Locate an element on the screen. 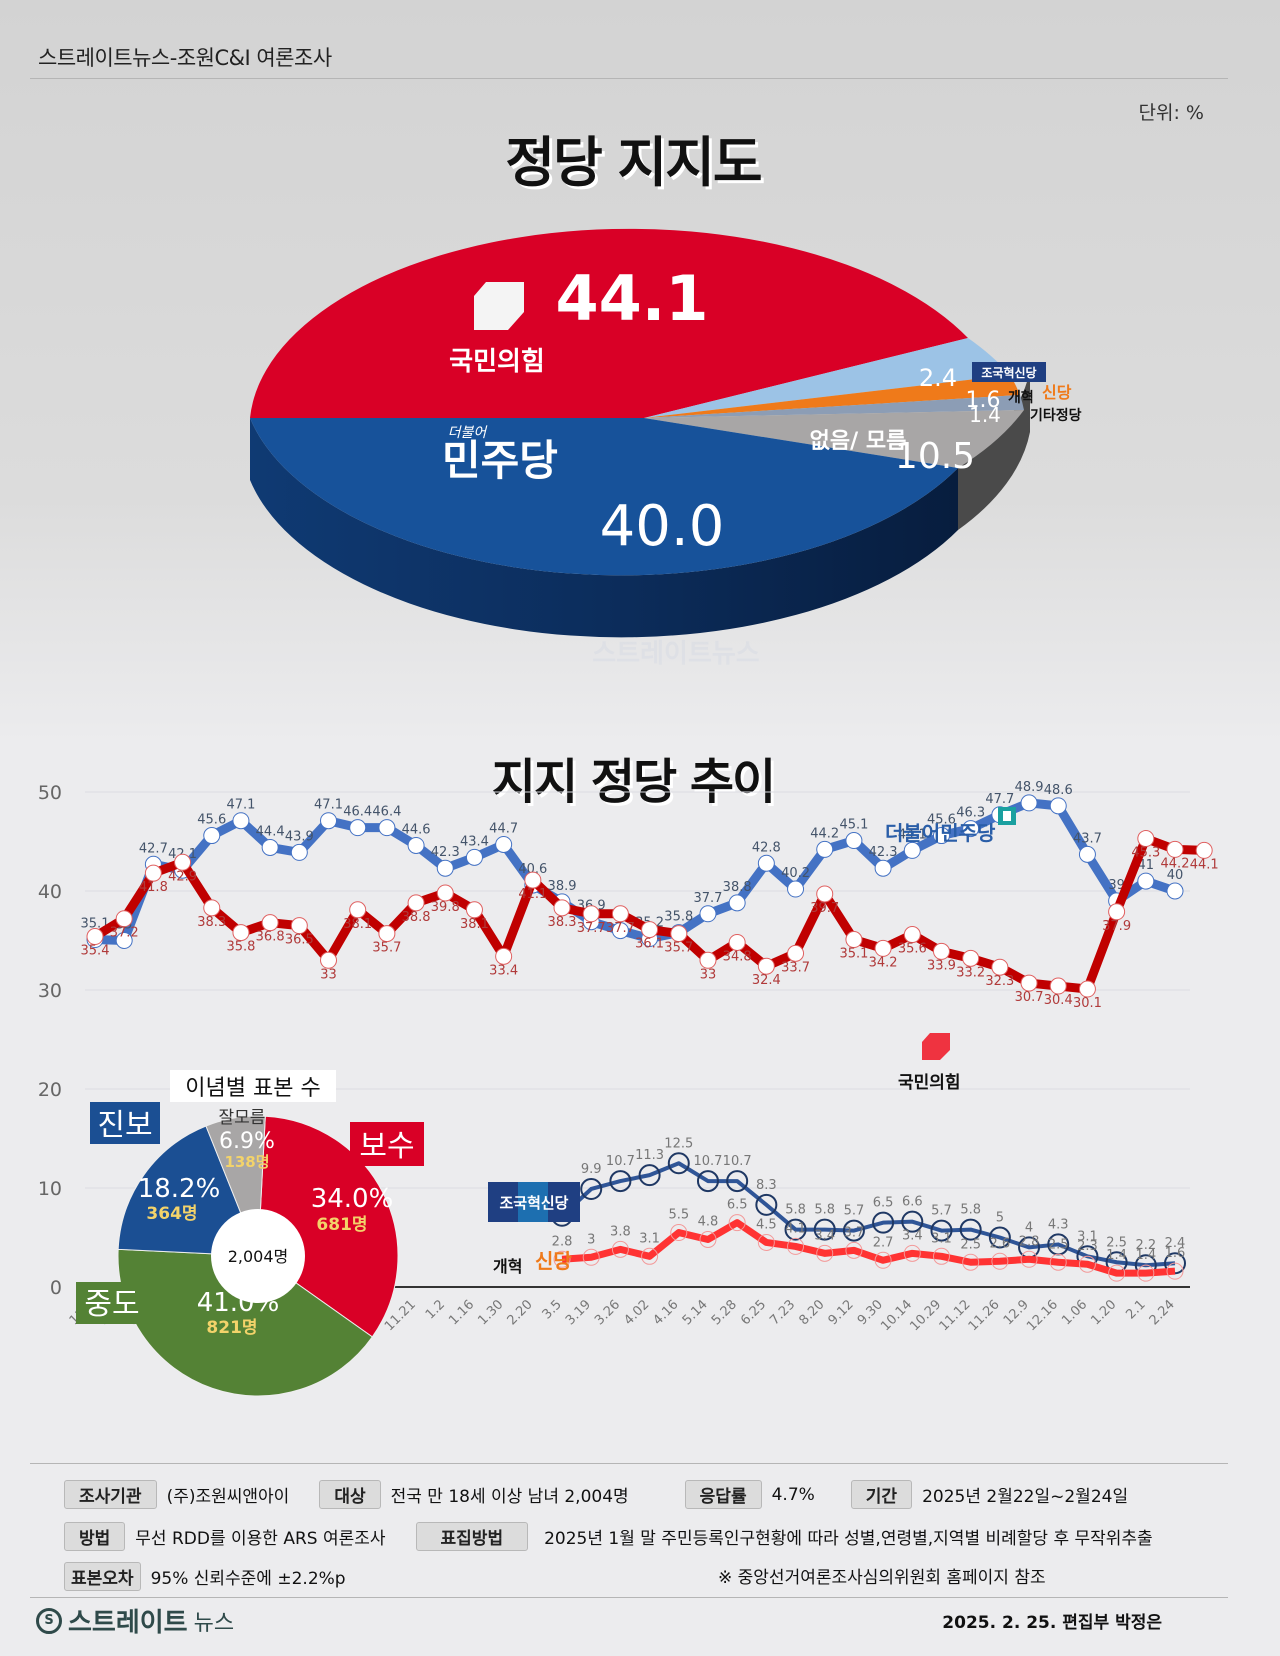  svg-text: 36.5 is located at coordinates (299, 940).